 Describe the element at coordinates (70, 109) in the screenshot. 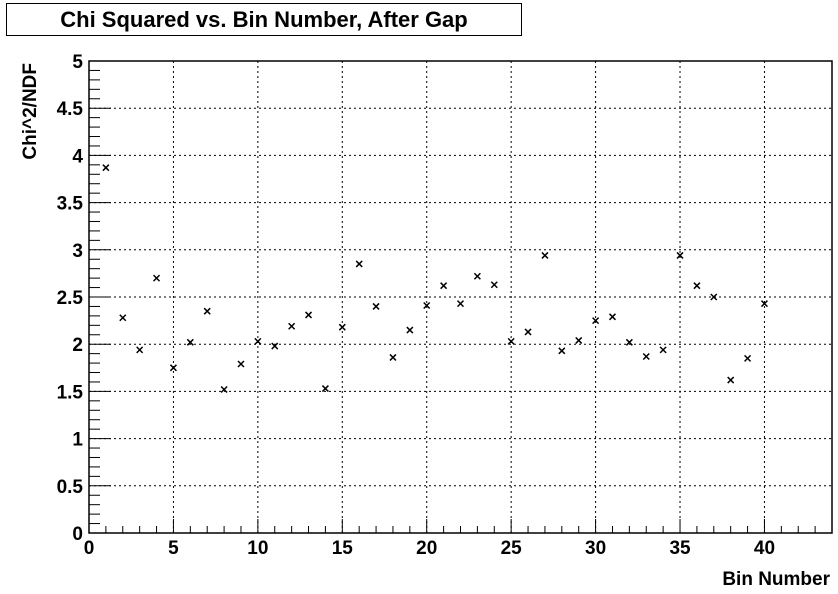

I see `y-tick-label: 4.5` at that location.